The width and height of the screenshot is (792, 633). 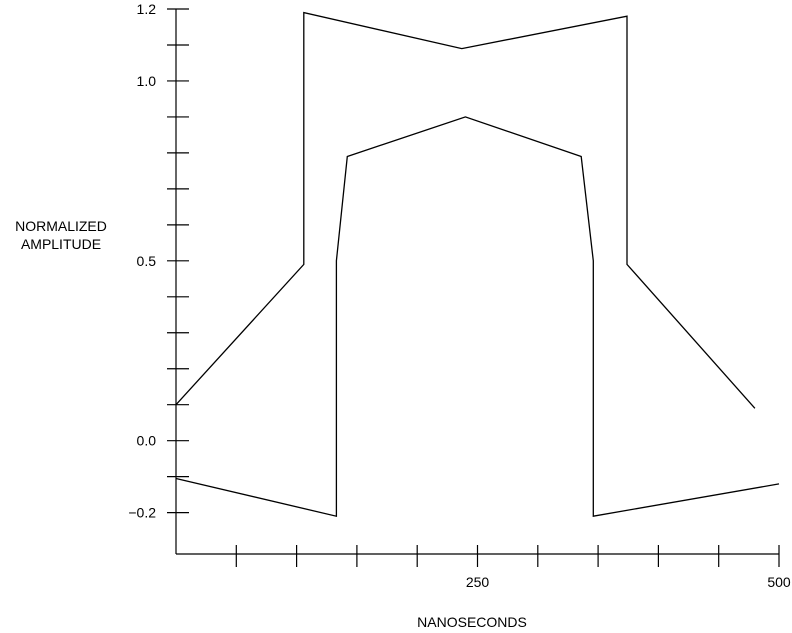 I want to click on y-tick-label: −0.2, so click(x=142, y=513).